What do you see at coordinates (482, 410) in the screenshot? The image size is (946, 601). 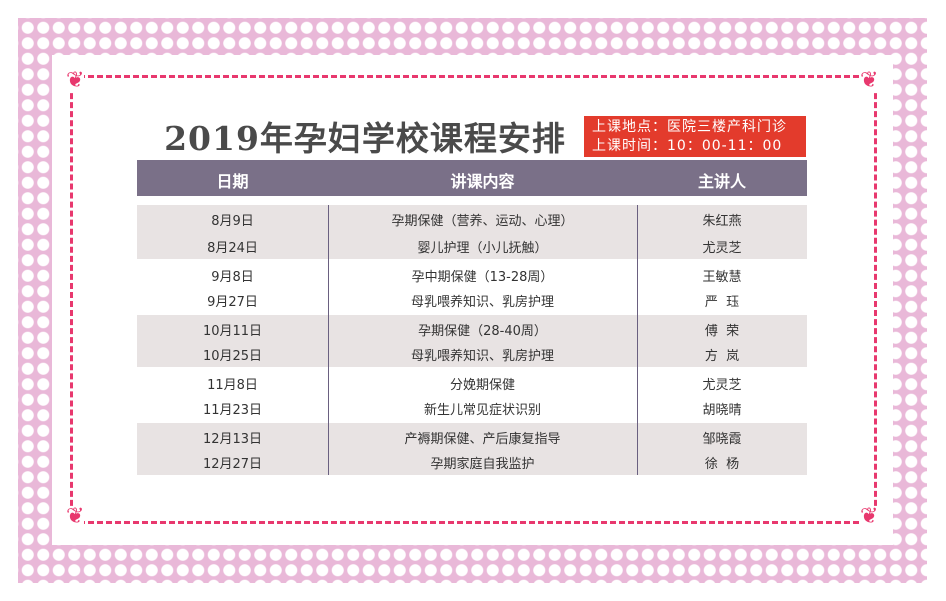 I see `topic-cell: 新生儿常见症状识别` at bounding box center [482, 410].